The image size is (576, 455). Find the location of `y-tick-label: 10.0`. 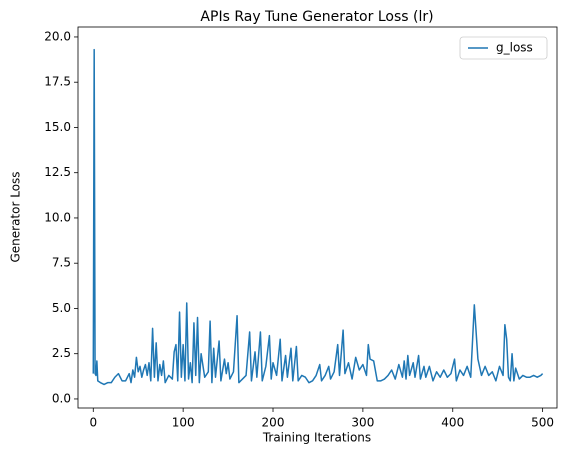

y-tick-label: 10.0 is located at coordinates (57, 217).